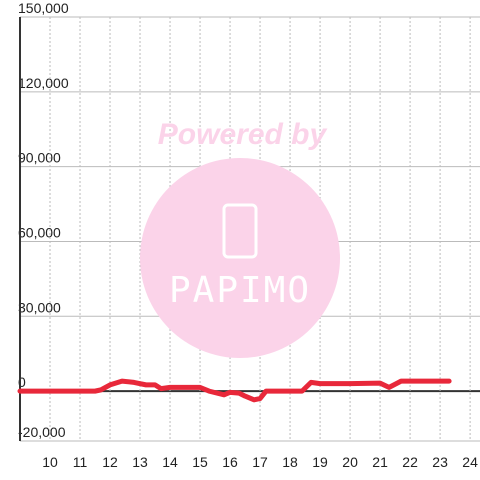  Describe the element at coordinates (240, 231) in the screenshot. I see `watermark-phone` at that location.